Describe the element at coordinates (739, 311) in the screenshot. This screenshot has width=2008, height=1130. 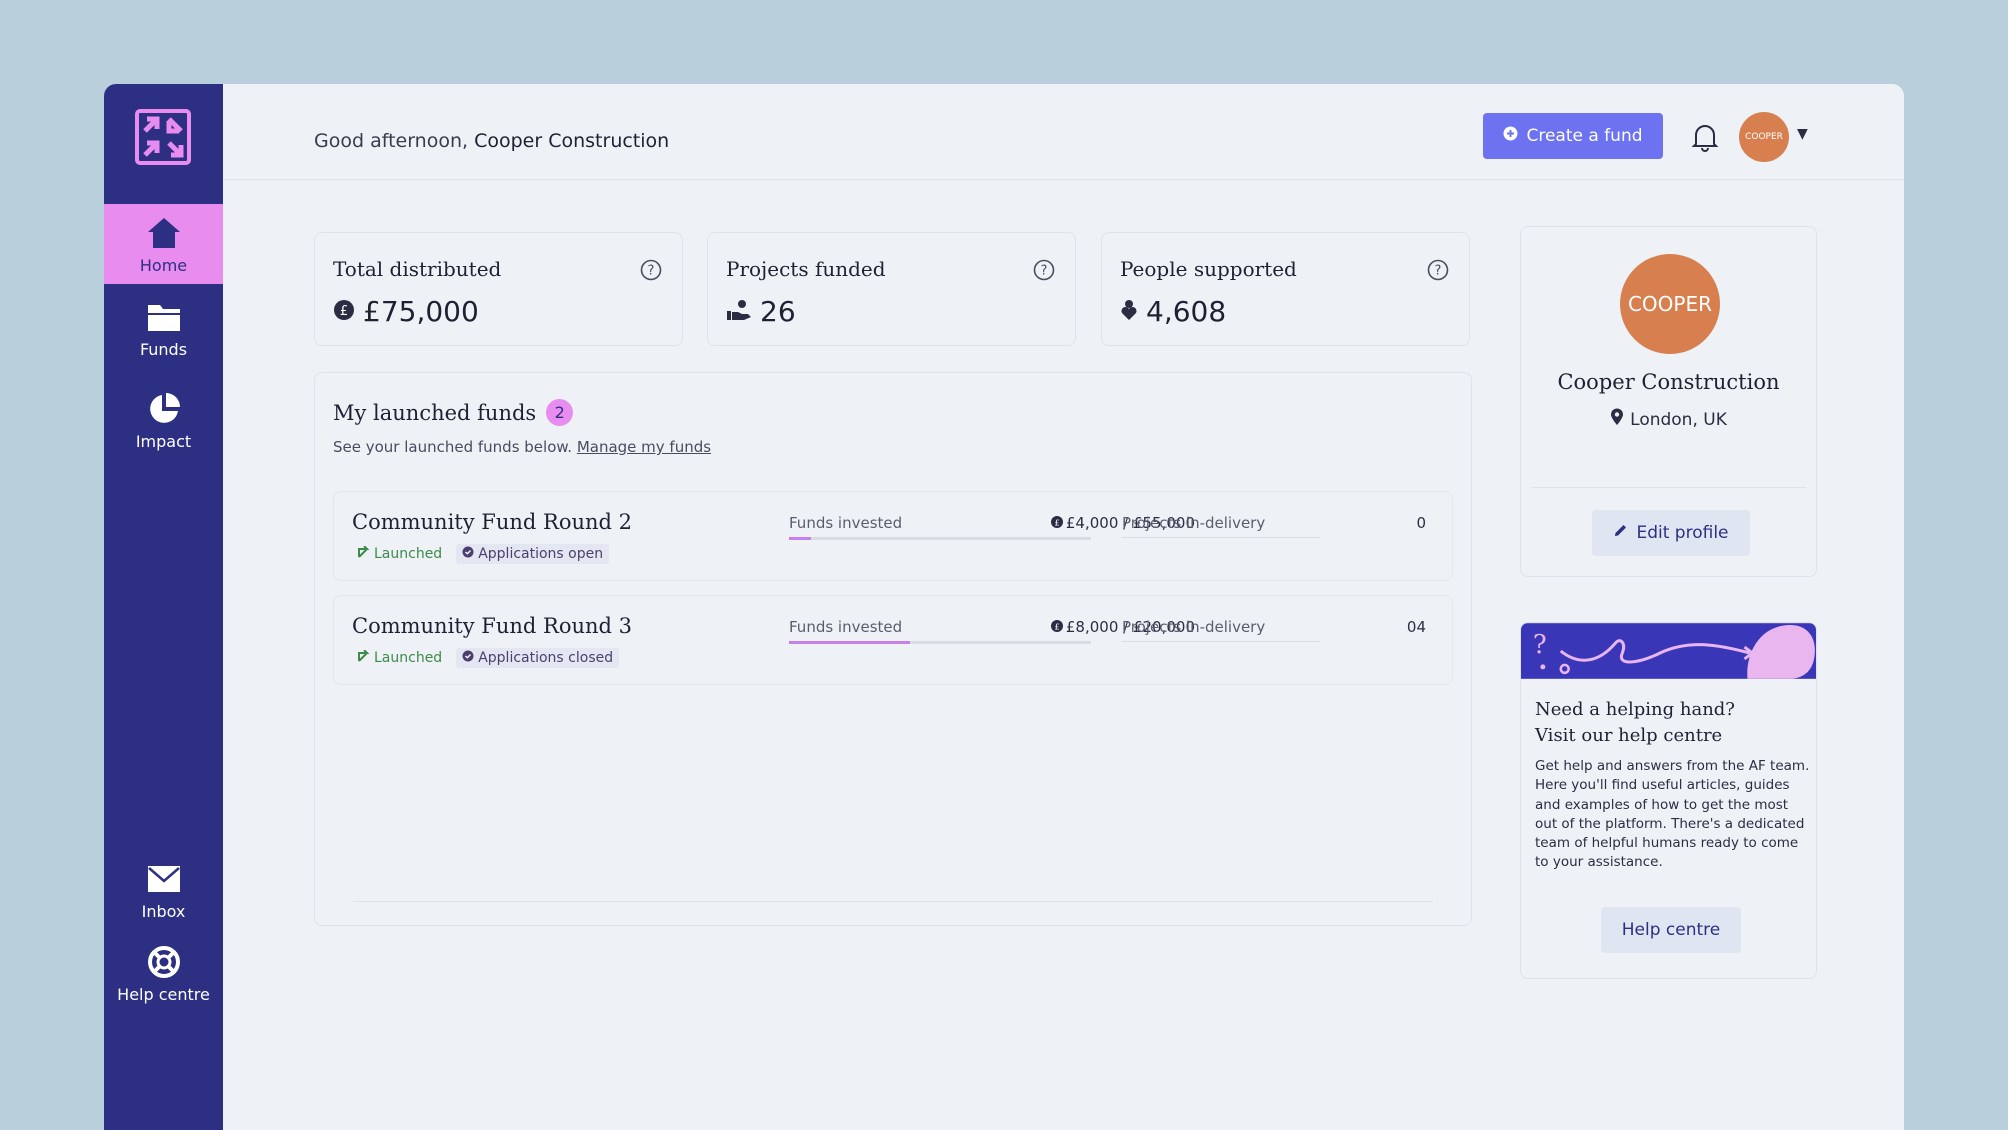
I see `hand-coins-icon` at that location.